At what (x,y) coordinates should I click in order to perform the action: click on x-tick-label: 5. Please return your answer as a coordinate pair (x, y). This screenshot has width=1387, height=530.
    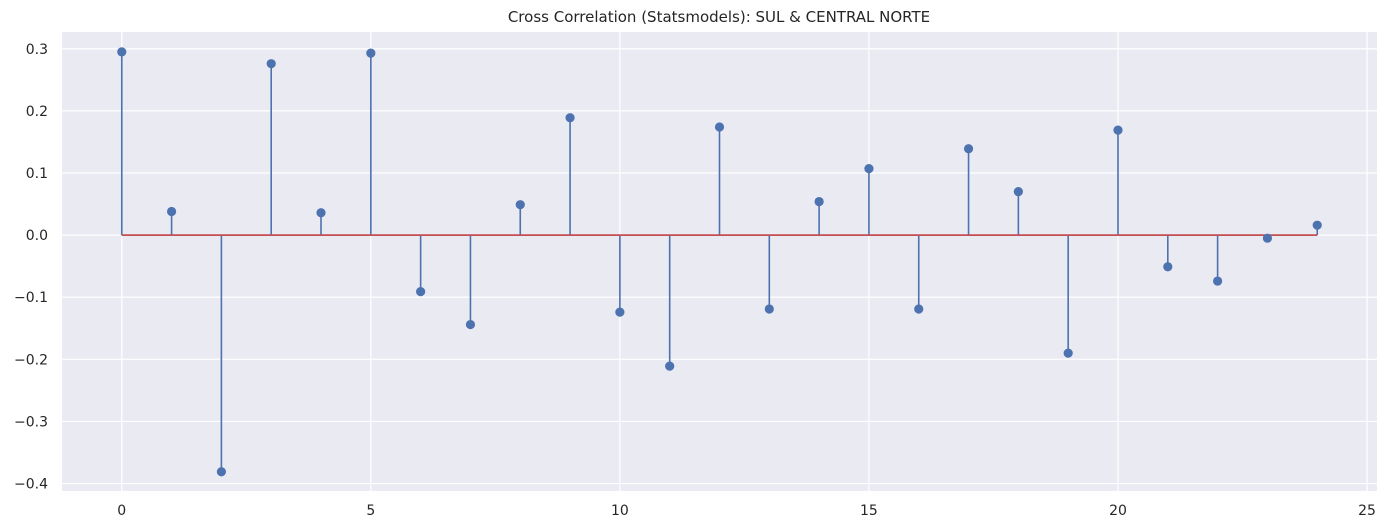
    Looking at the image, I should click on (370, 511).